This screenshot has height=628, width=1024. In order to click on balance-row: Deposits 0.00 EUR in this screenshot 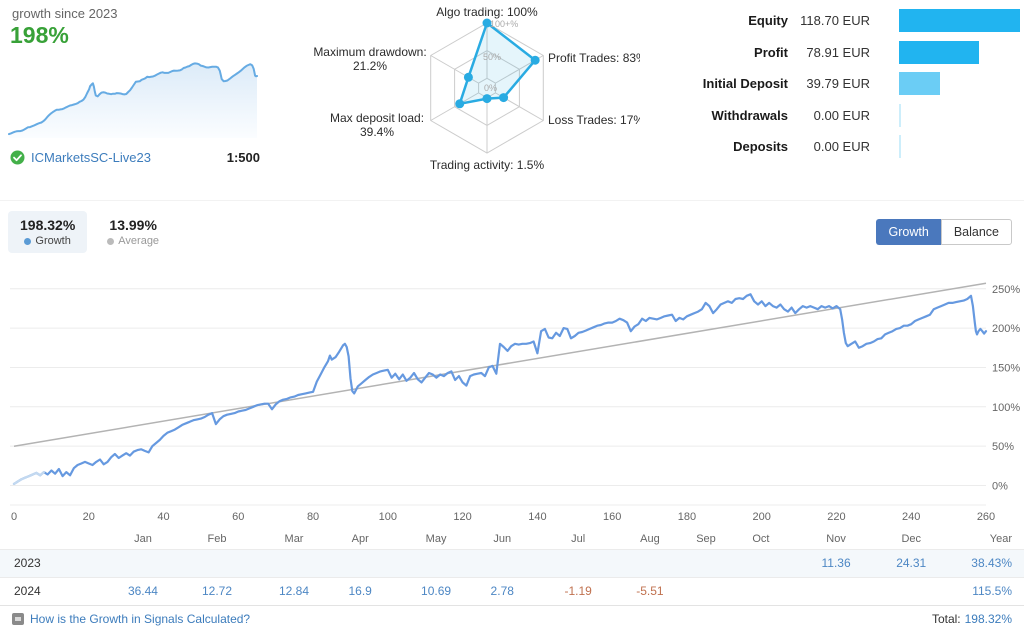, I will do `click(832, 147)`.